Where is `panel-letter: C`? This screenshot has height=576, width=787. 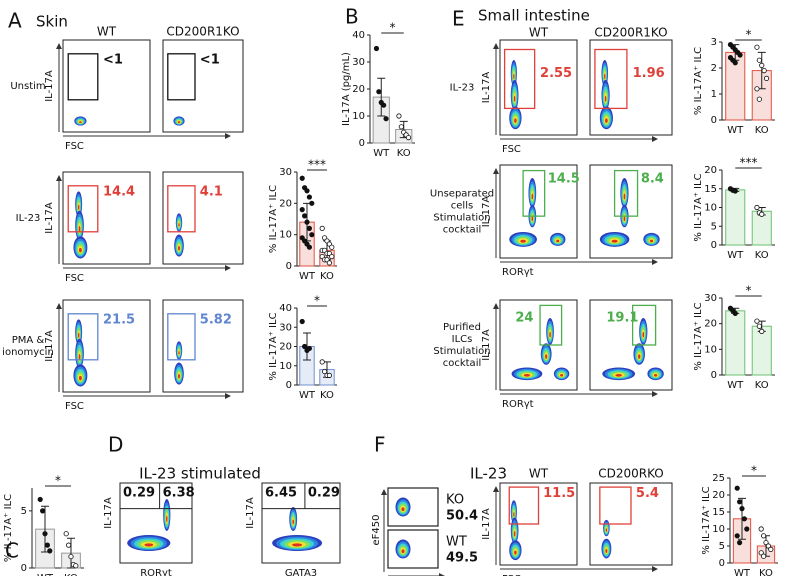
panel-letter: C is located at coordinates (12, 551).